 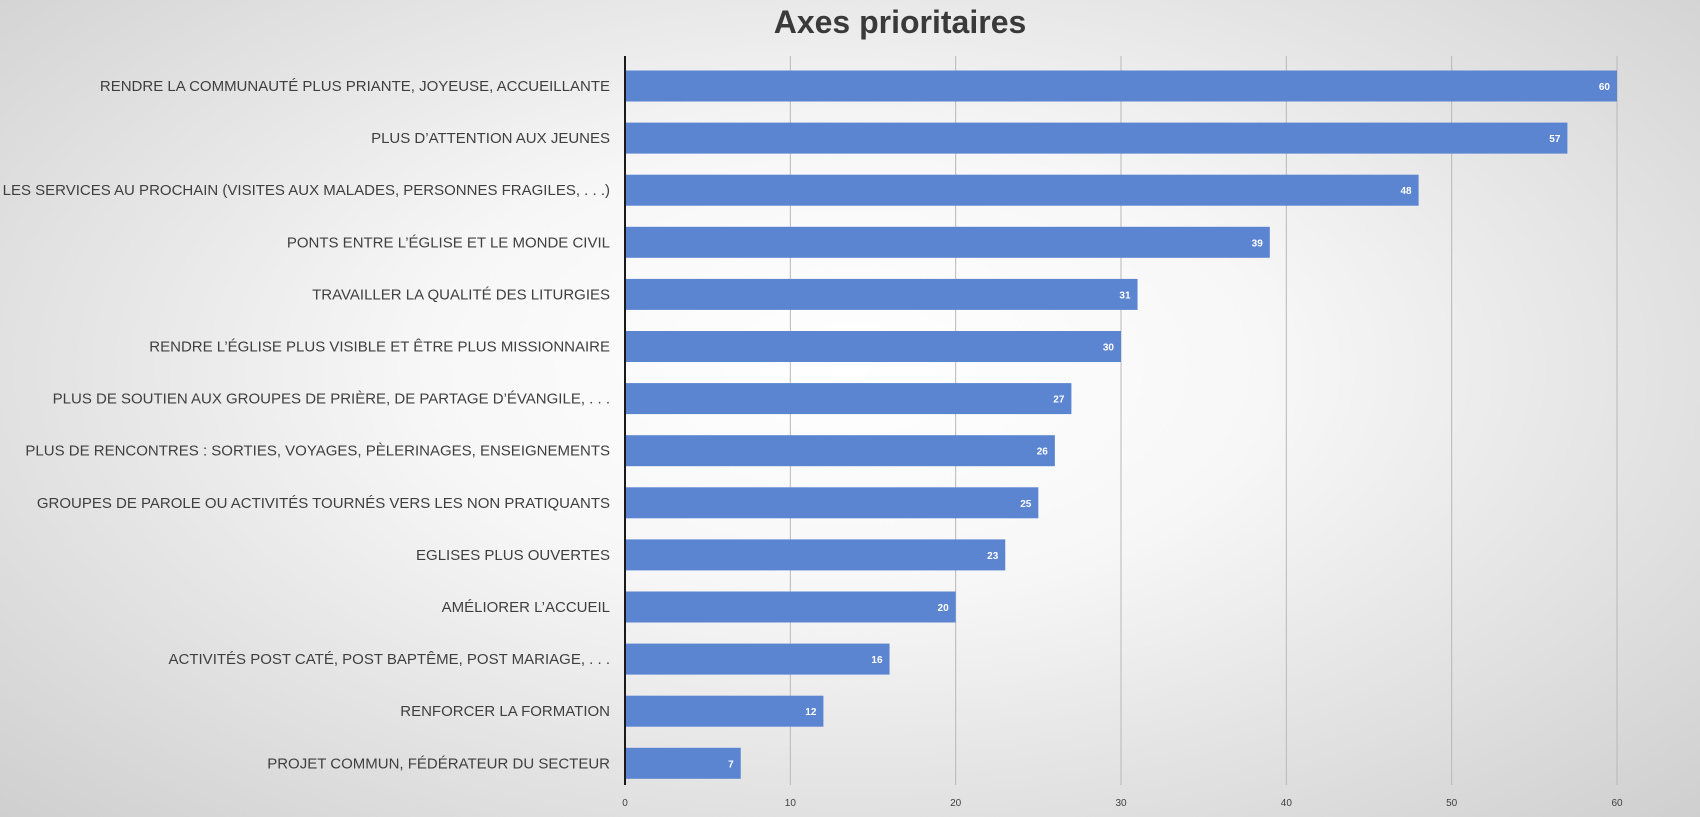 What do you see at coordinates (956, 803) in the screenshot?
I see `x-tick-label: 20` at bounding box center [956, 803].